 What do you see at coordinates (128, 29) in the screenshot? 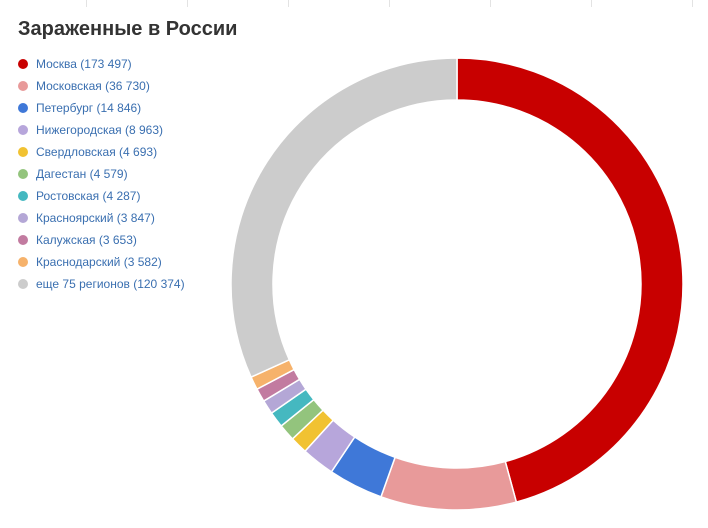
I see `chart-title: Зараженные в России` at bounding box center [128, 29].